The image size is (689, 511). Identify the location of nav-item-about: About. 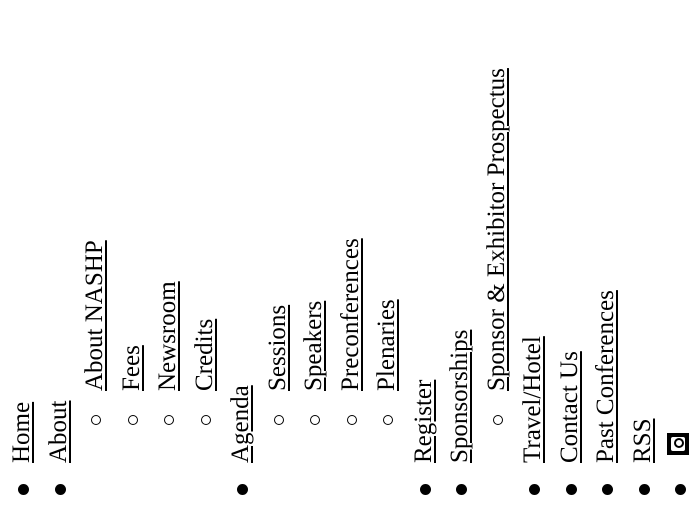
(59, 284).